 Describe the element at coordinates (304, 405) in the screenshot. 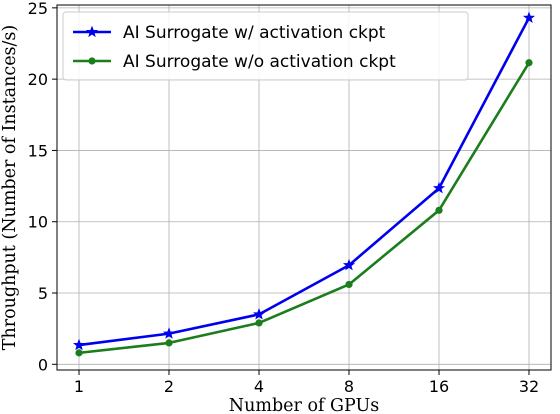

I see `x-axis-label: Number of GPUs` at that location.